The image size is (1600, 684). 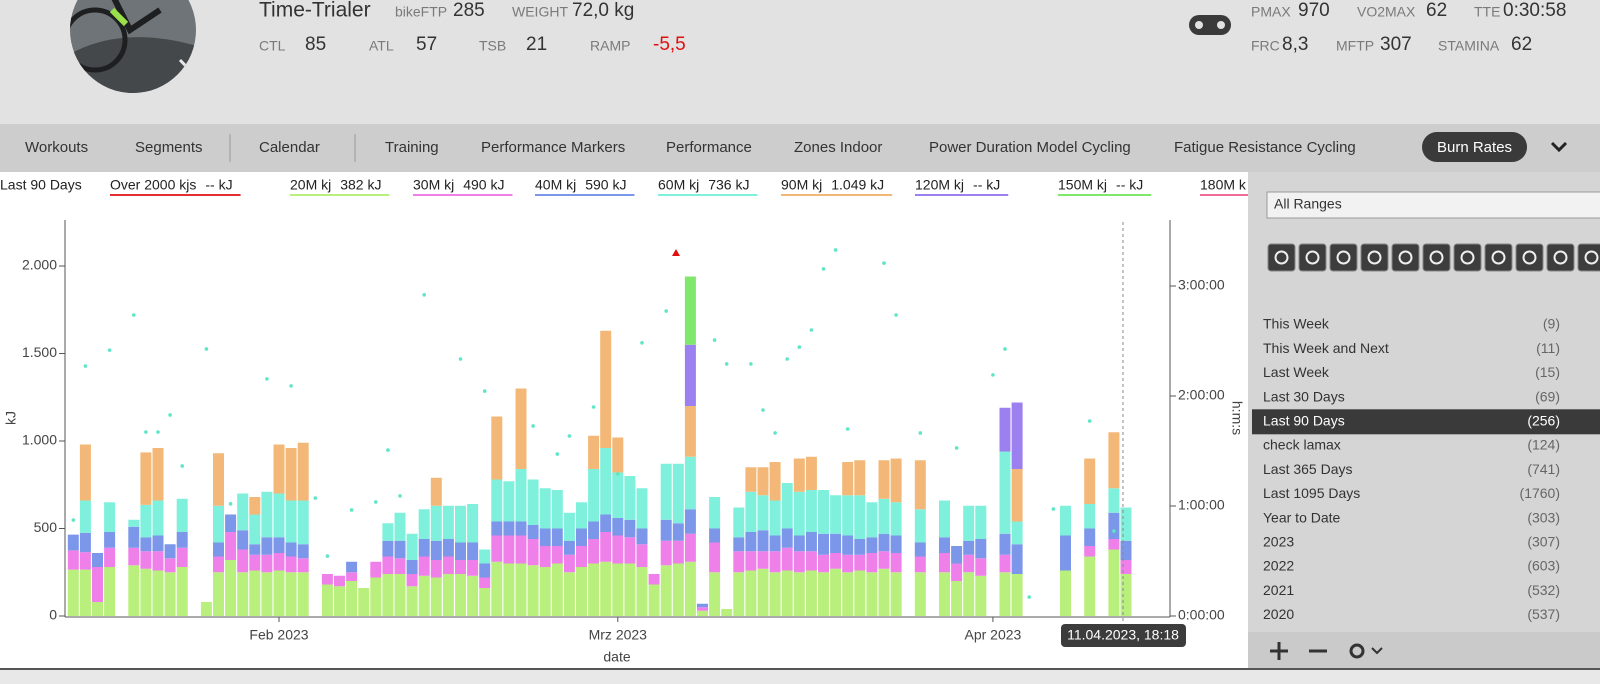 I want to click on stat-label: CTL, so click(x=272, y=46).